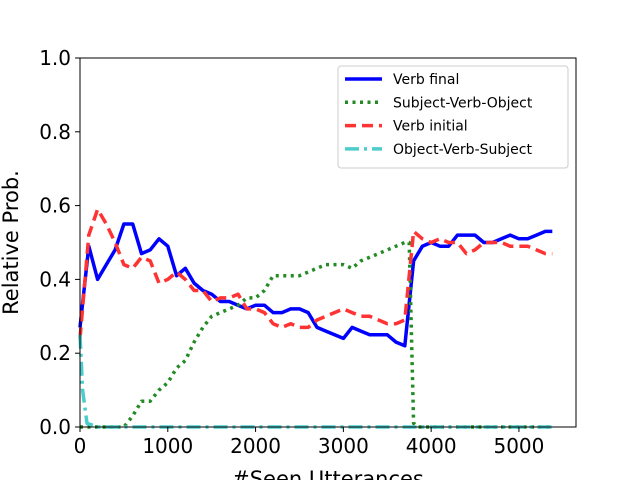  I want to click on x-tick-label: 4000, so click(431, 446).